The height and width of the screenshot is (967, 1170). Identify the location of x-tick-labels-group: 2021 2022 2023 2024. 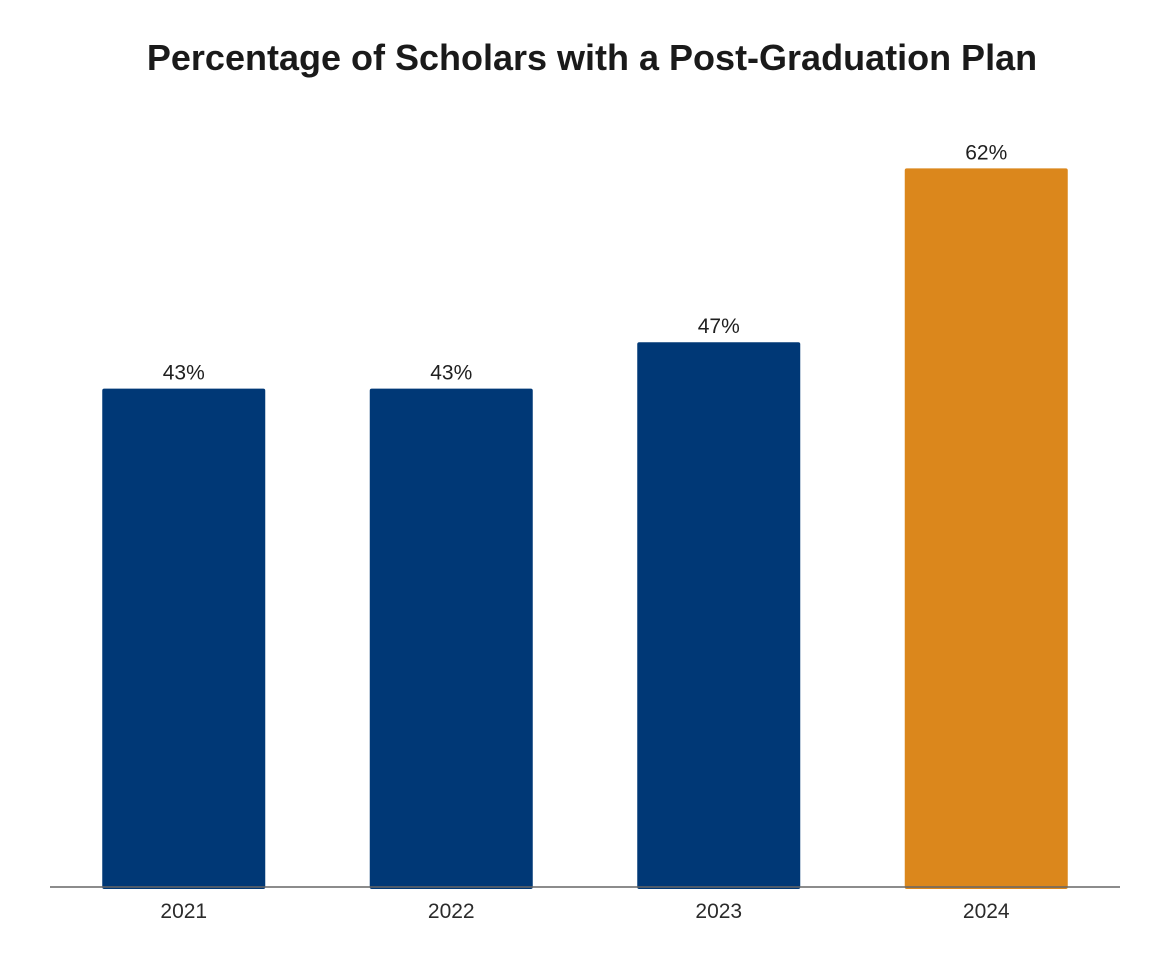
(585, 911).